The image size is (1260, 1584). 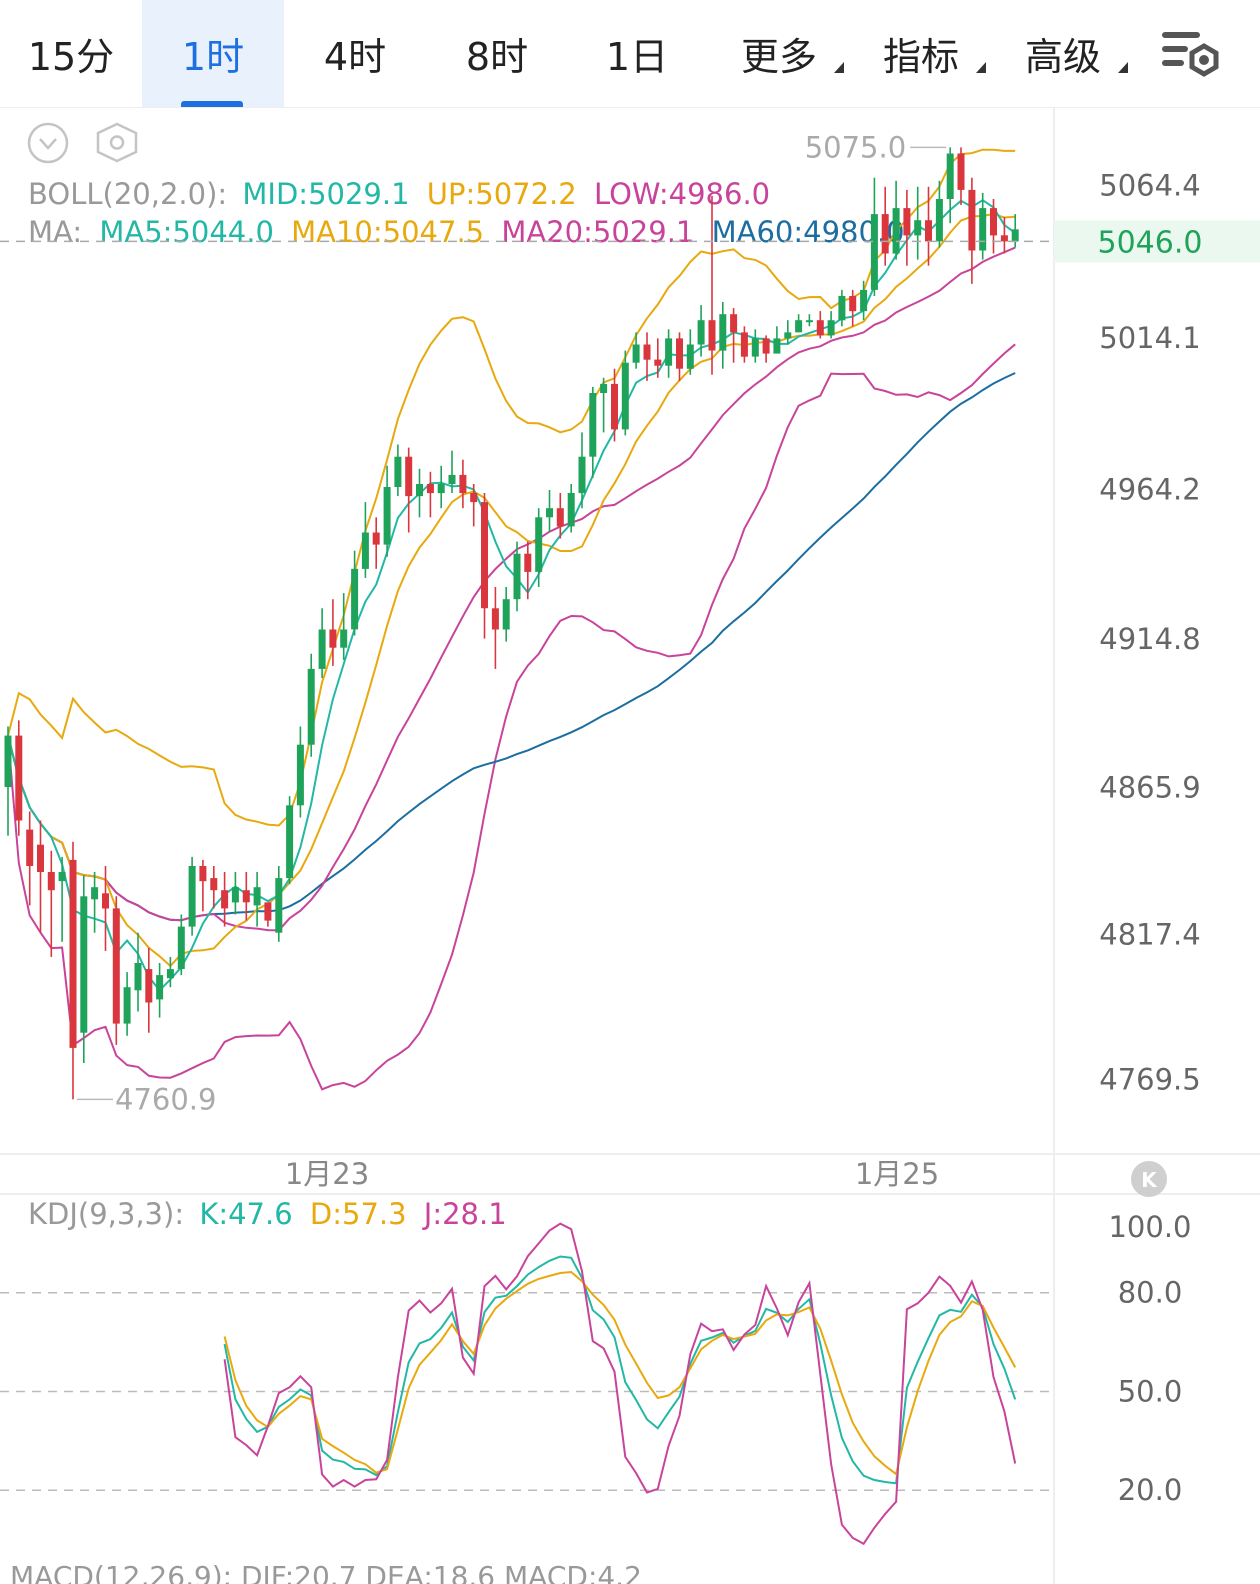 I want to click on price-tick-label: 4914.8, so click(x=1149, y=639).